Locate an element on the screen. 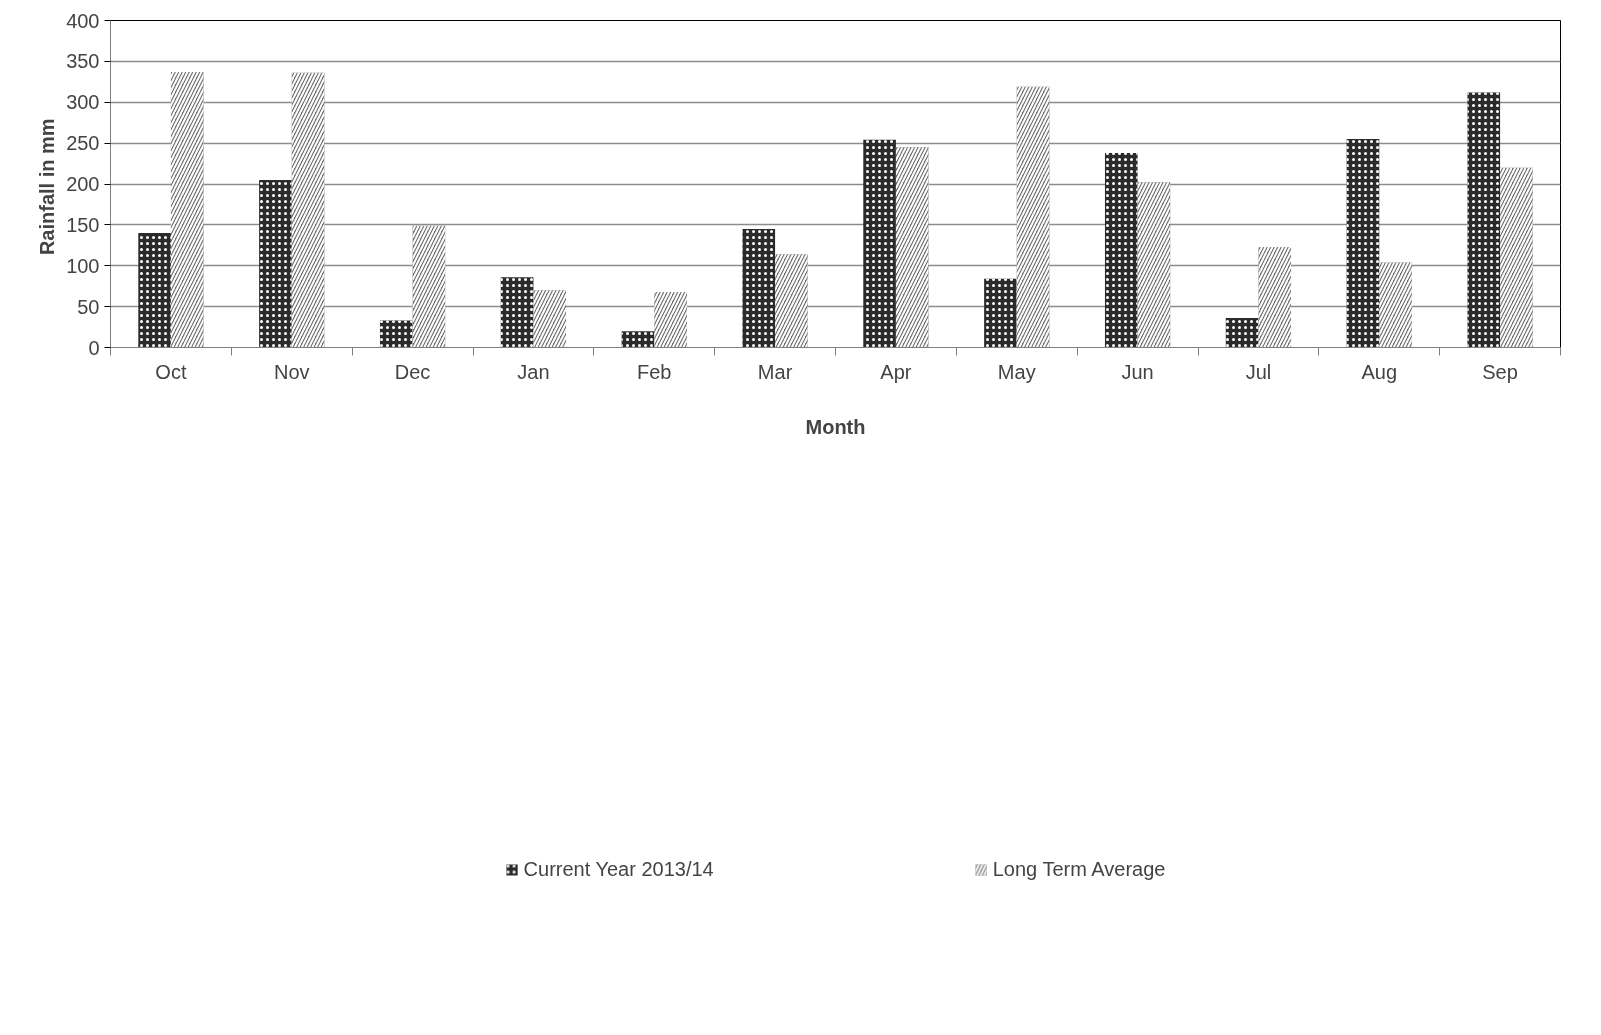 The height and width of the screenshot is (1035, 1601). x-tick-label: Mar is located at coordinates (775, 371).